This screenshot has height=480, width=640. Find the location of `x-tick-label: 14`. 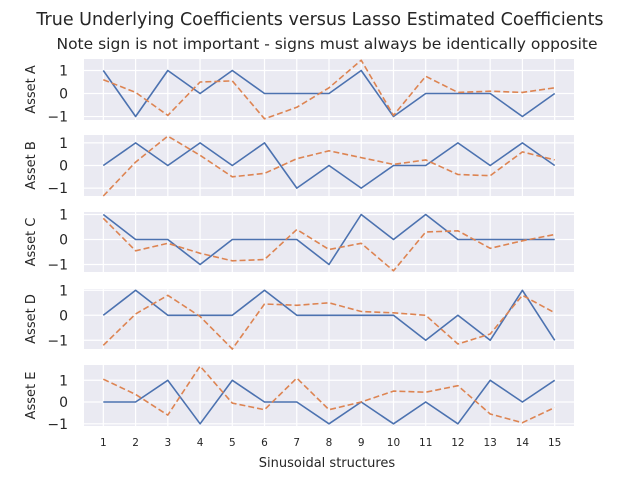

x-tick-label: 14 is located at coordinates (523, 443).